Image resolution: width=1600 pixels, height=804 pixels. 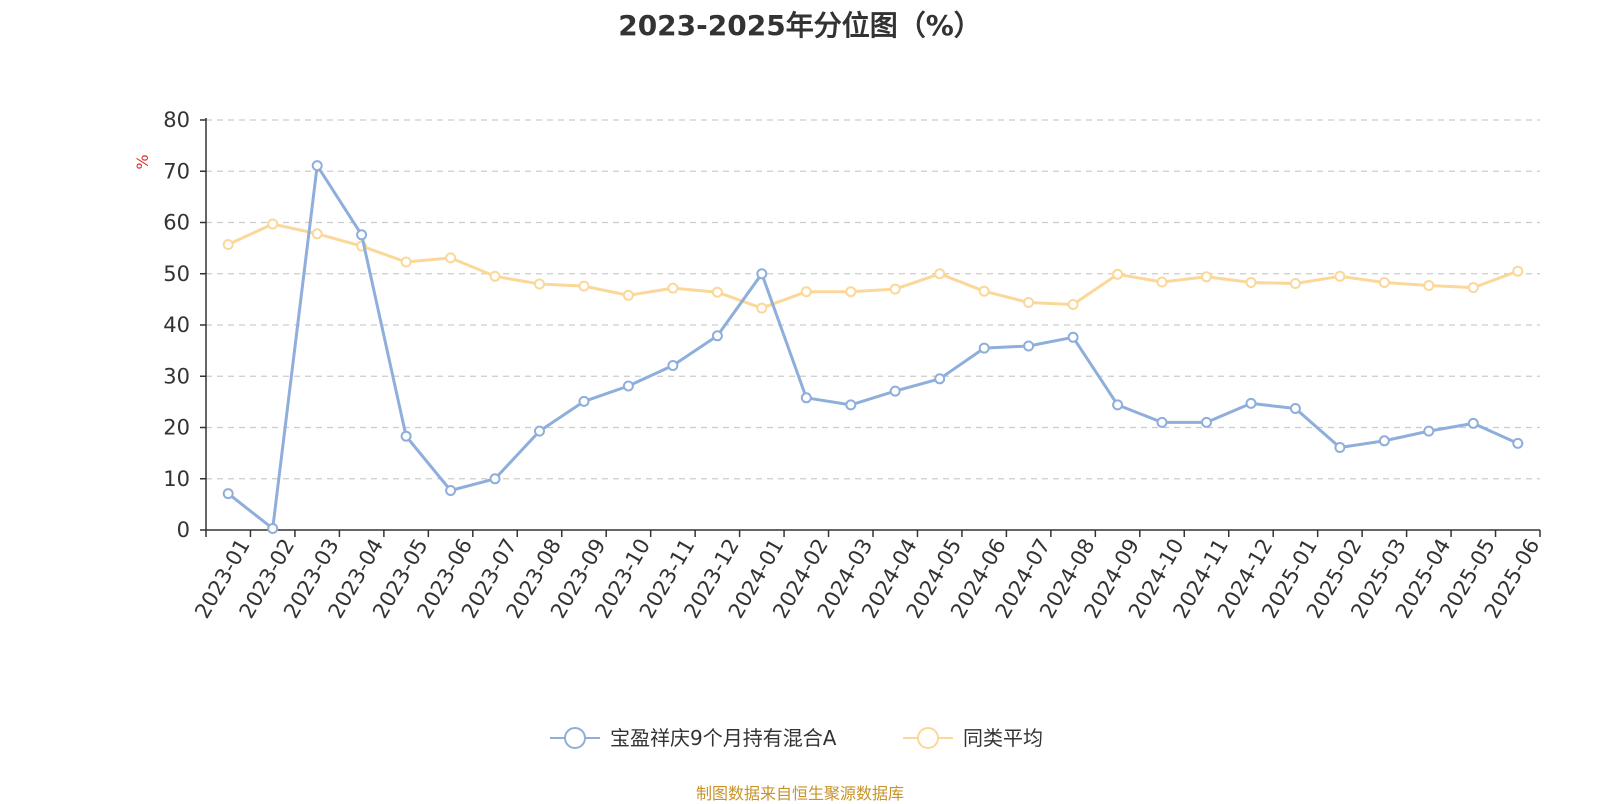 I want to click on y-tick-label: 10, so click(x=176, y=479).